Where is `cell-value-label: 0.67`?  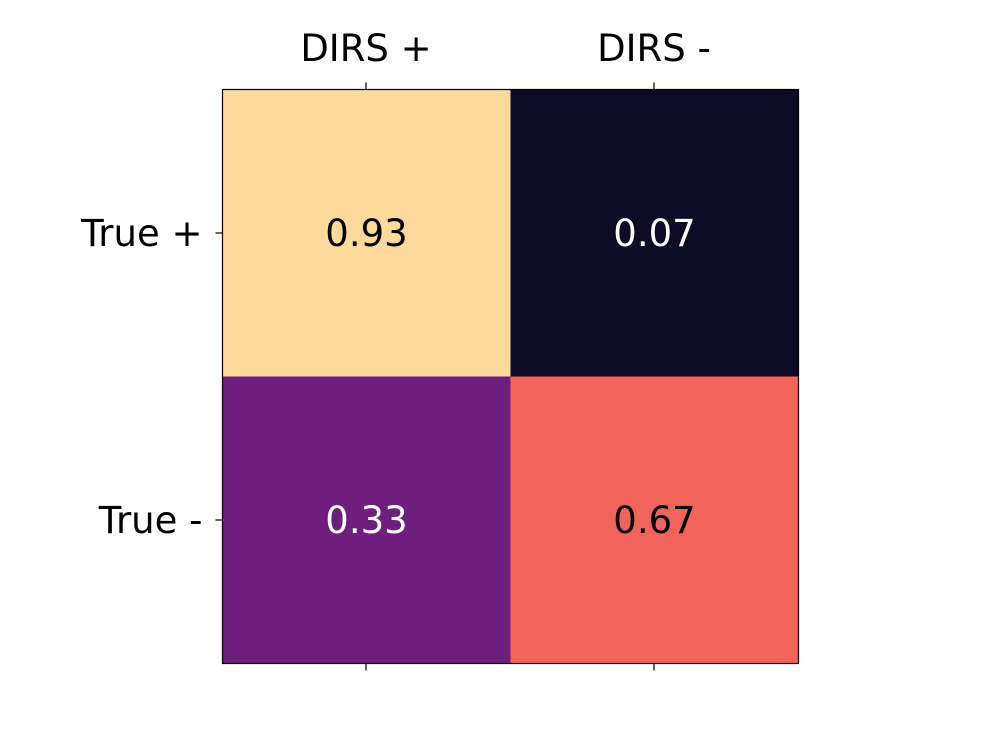 cell-value-label: 0.67 is located at coordinates (654, 520).